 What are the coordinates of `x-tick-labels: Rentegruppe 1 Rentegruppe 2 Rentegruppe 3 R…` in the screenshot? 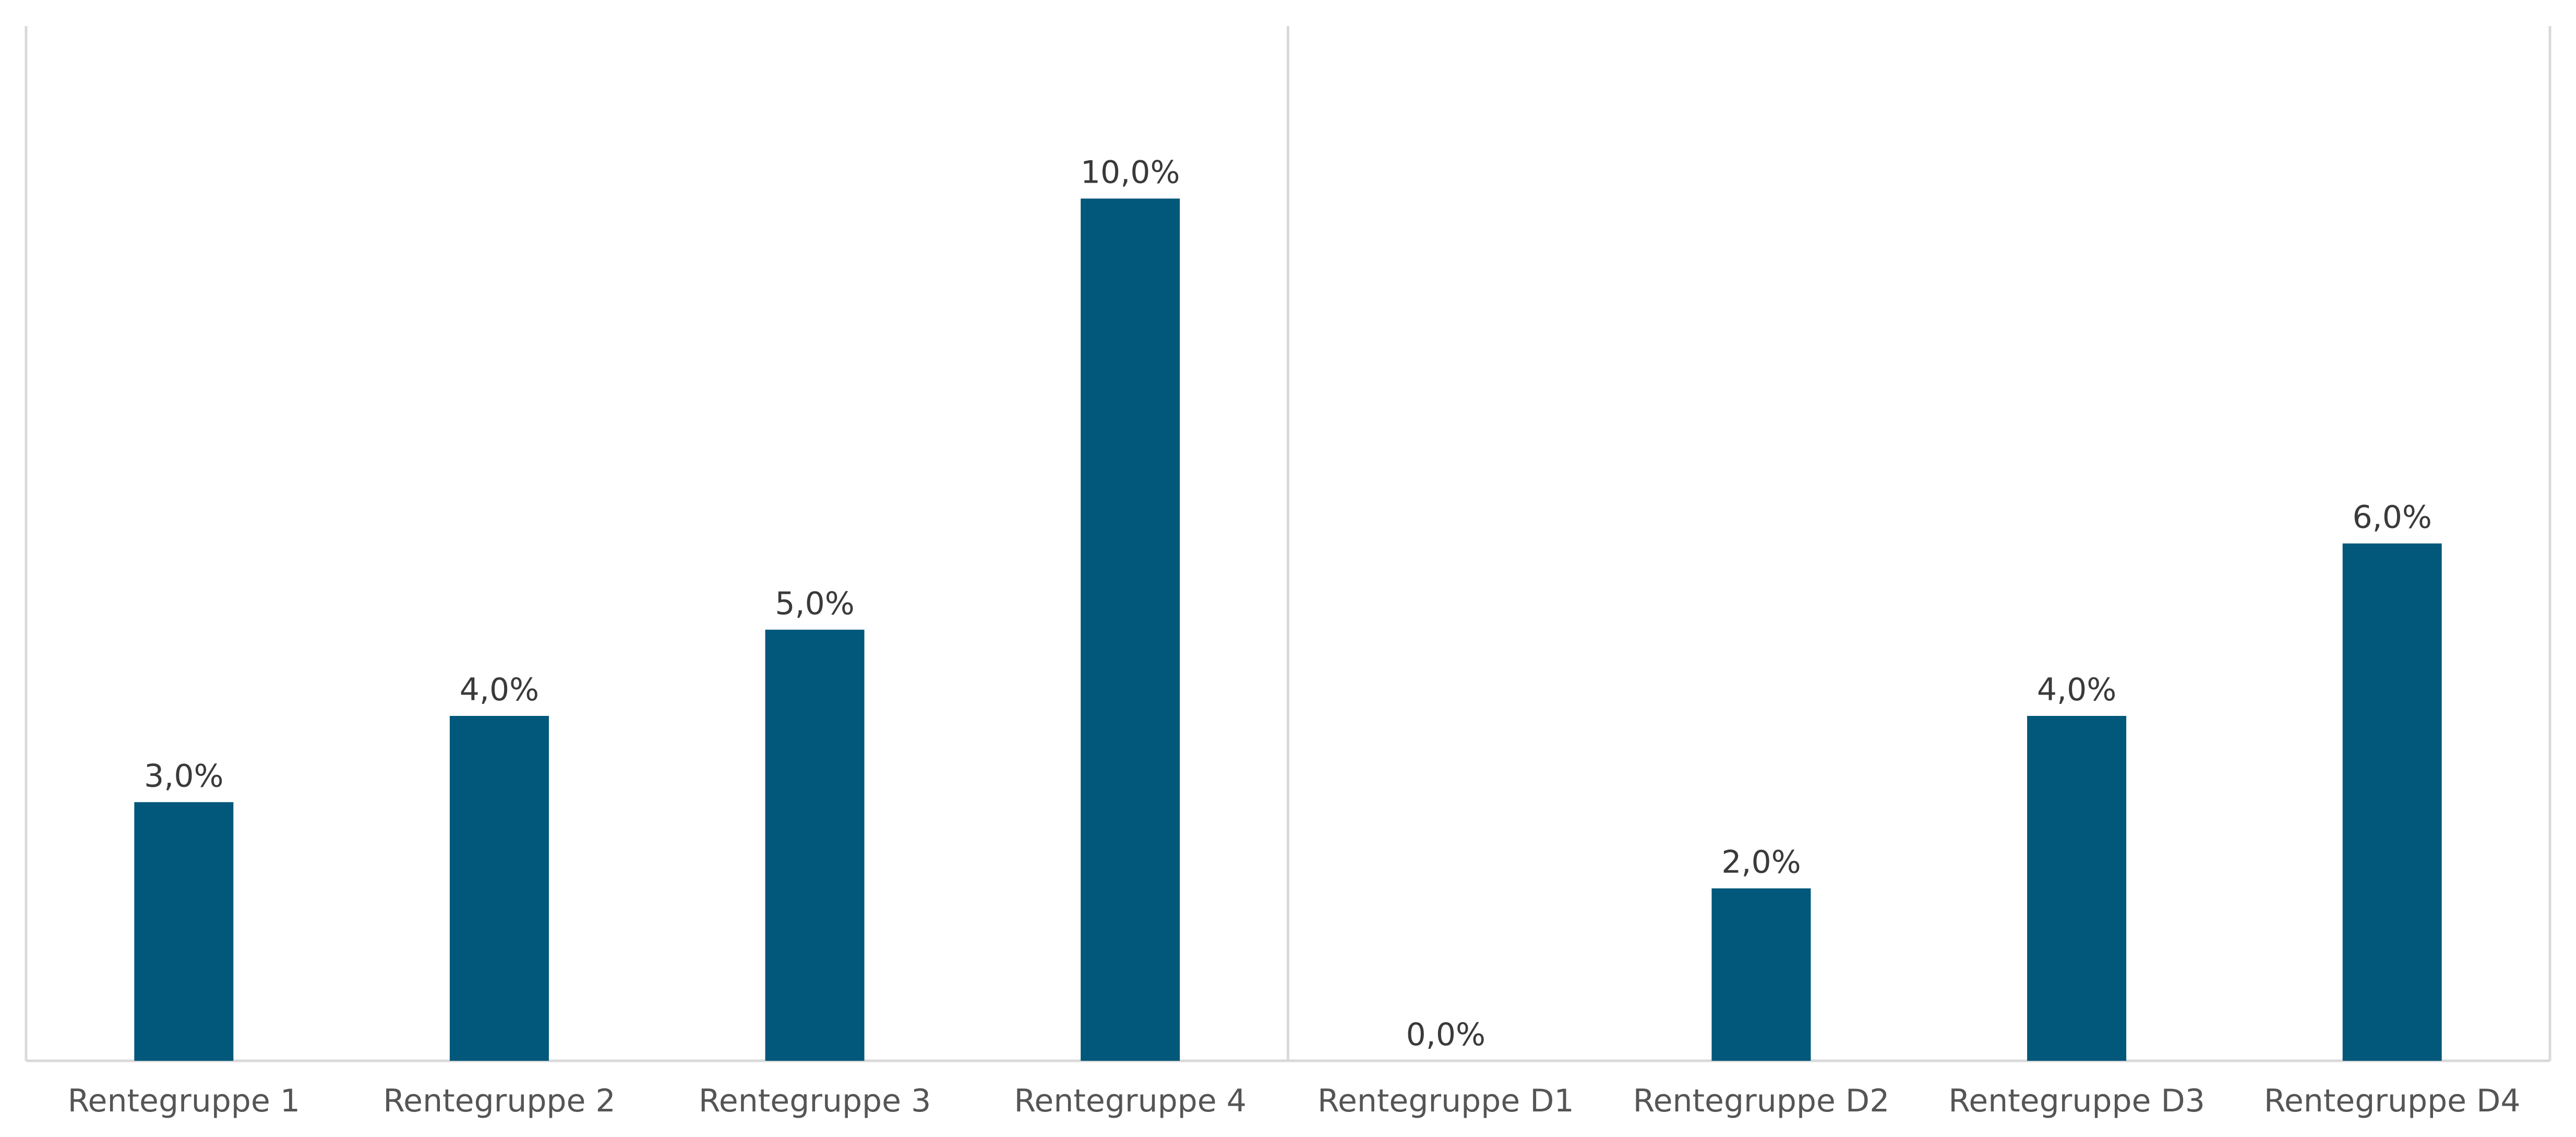 It's located at (1294, 1101).